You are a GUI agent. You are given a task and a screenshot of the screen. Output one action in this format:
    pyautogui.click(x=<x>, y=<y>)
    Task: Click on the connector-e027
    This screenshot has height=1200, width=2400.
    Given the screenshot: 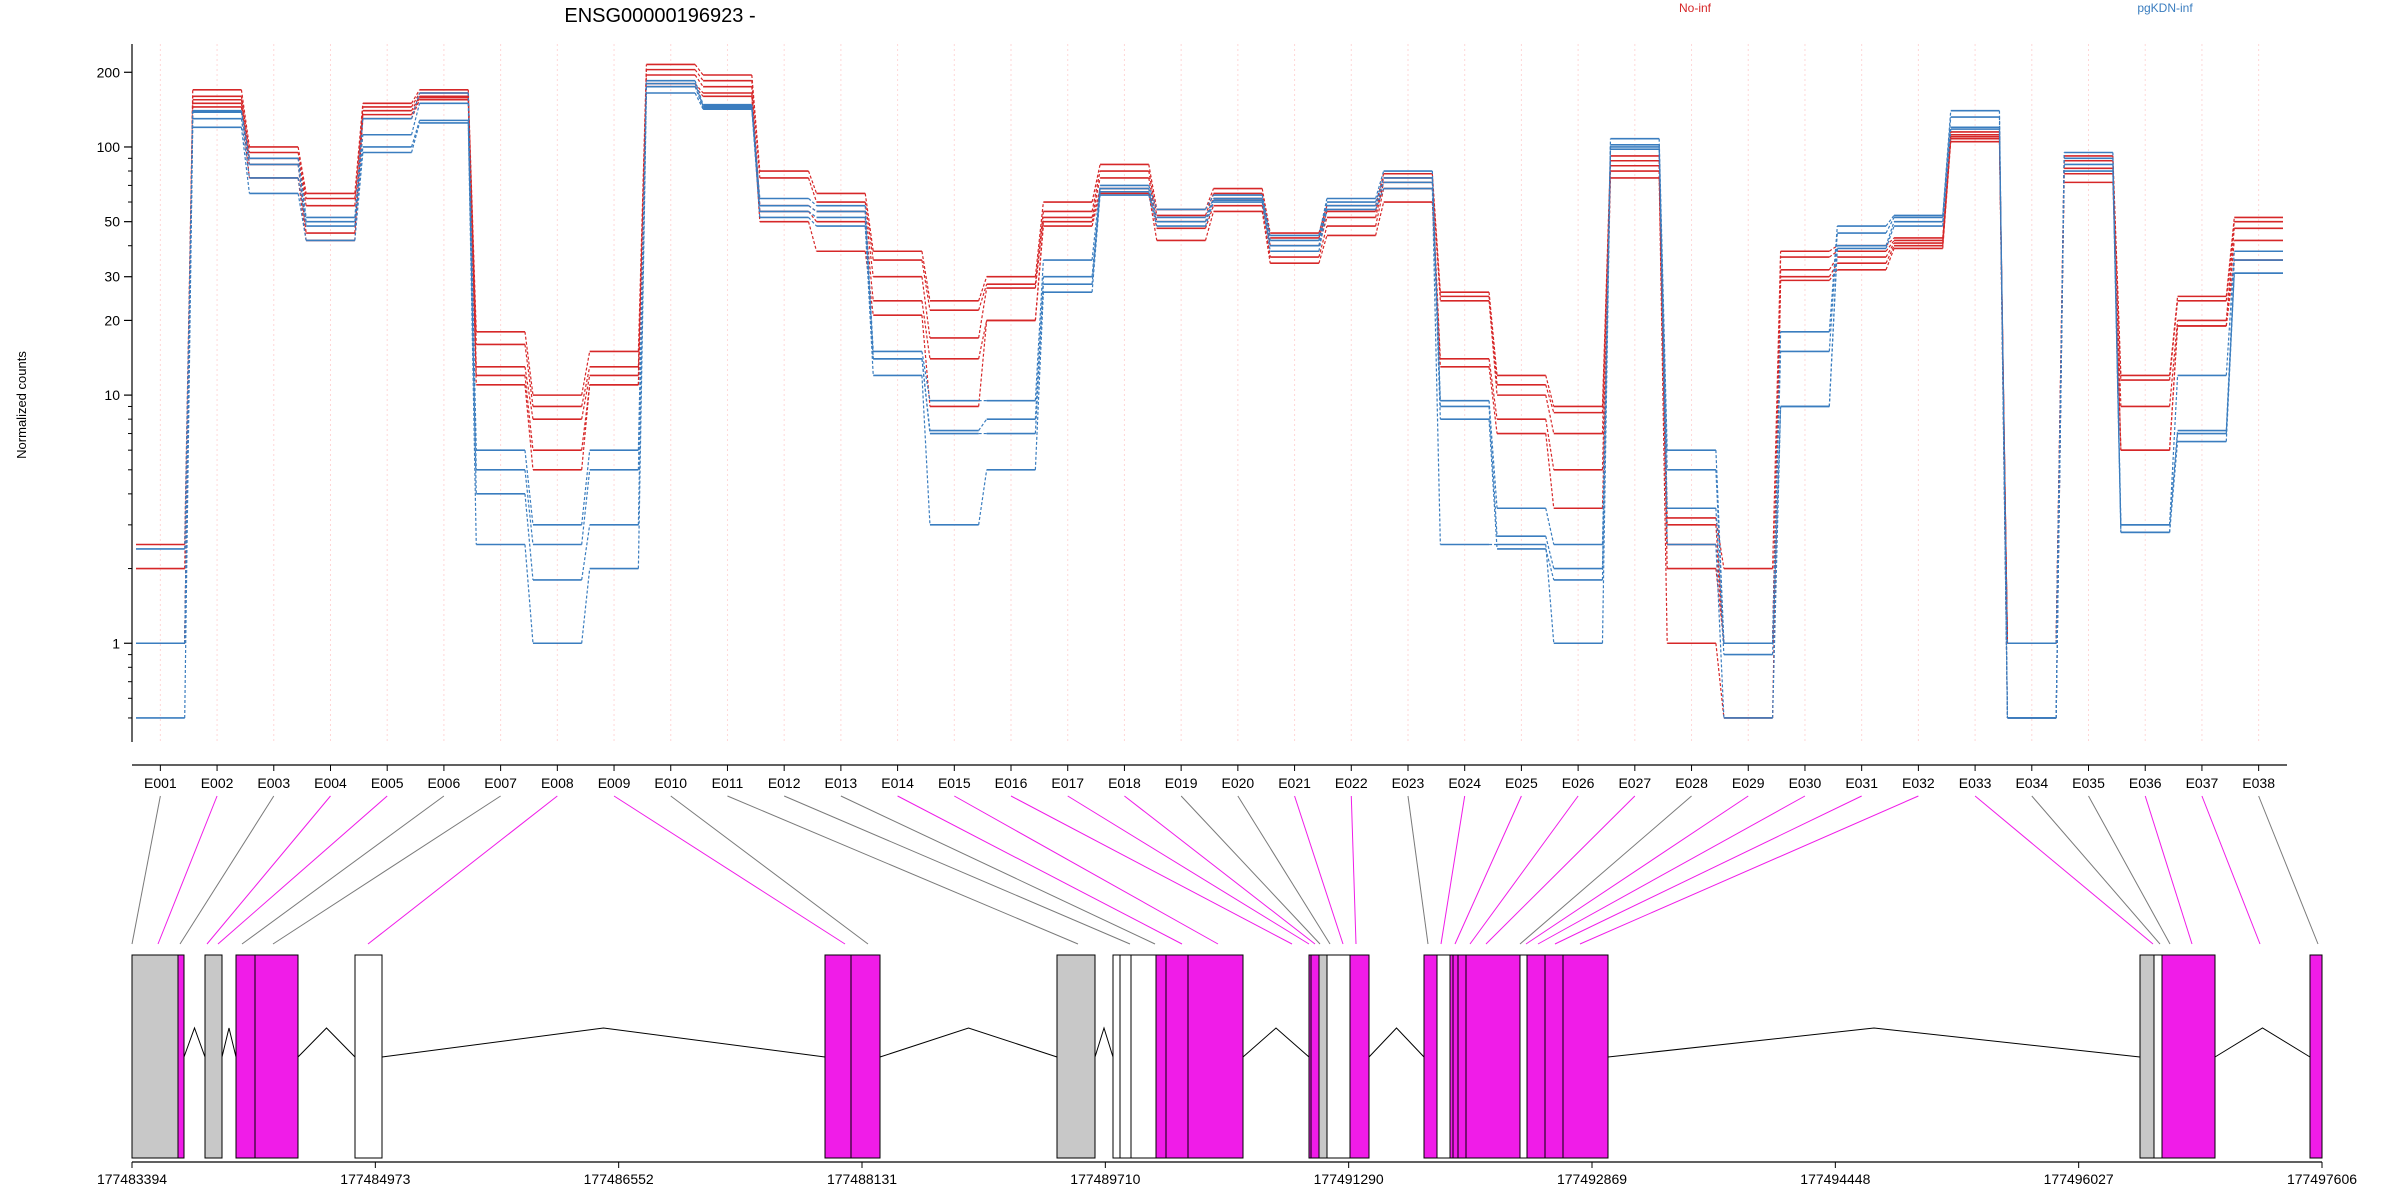 What is the action you would take?
    pyautogui.click(x=1560, y=870)
    